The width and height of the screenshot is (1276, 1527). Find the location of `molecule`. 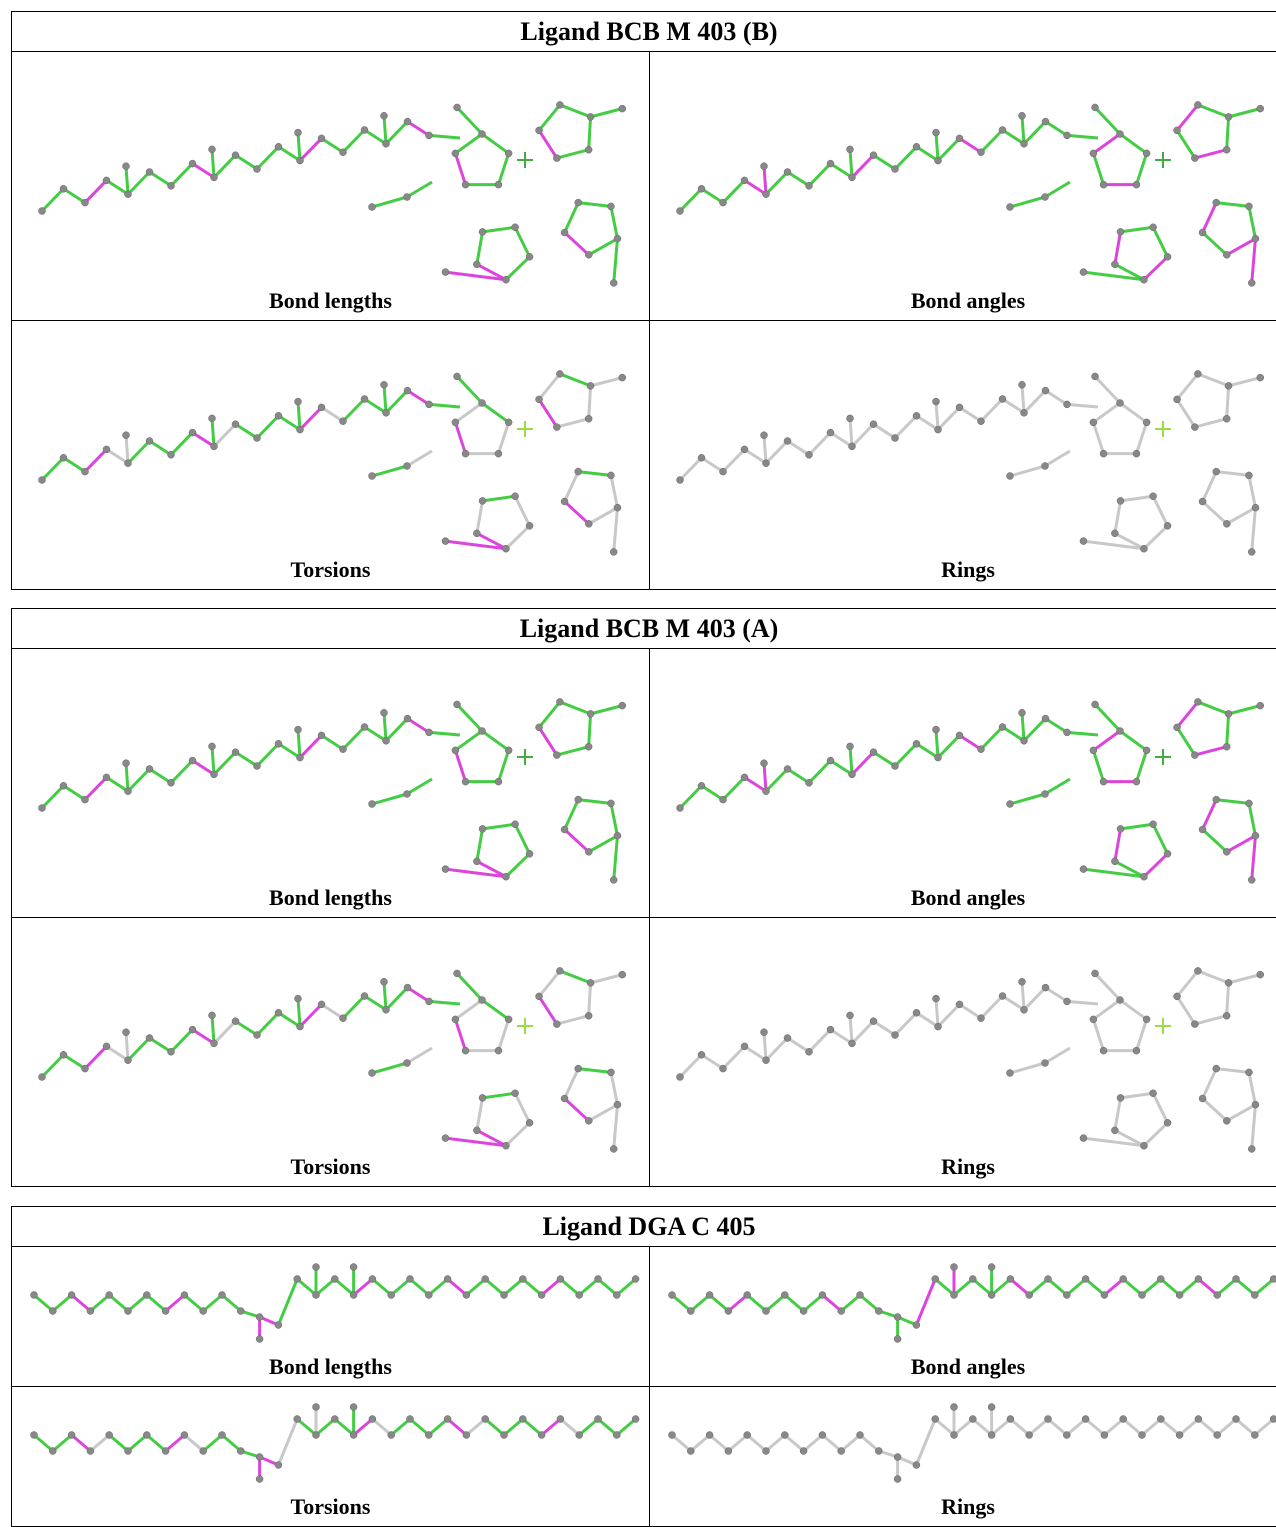

molecule is located at coordinates (970, 194).